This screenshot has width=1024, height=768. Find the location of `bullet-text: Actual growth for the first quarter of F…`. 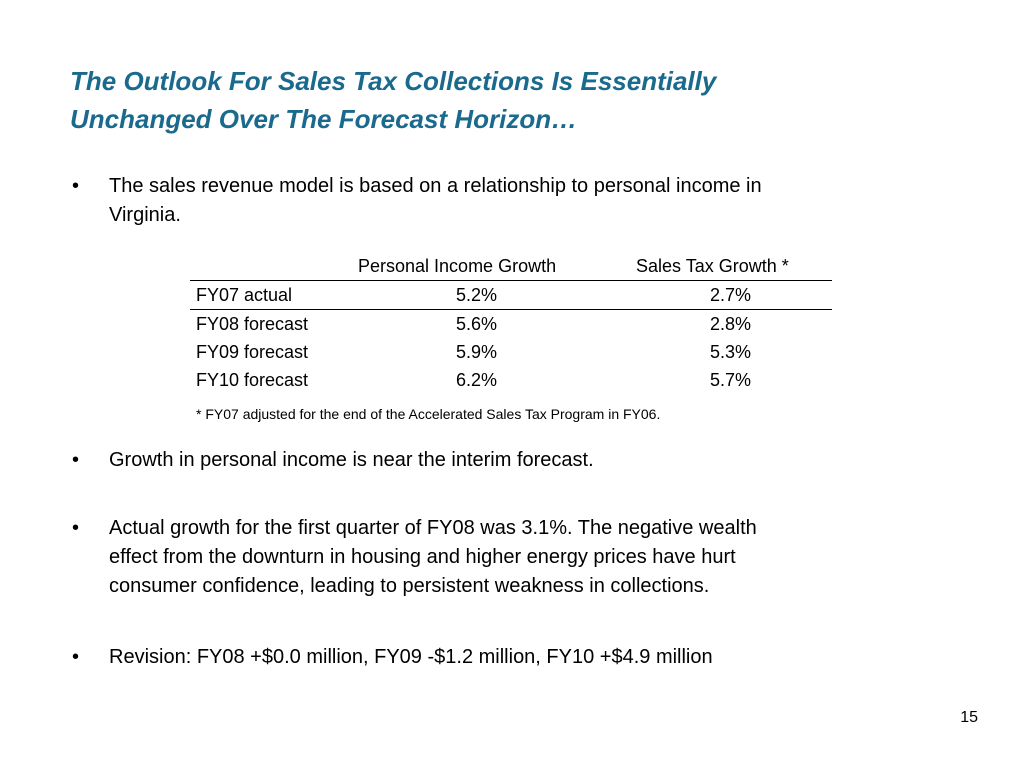

bullet-text: Actual growth for the first quarter of F… is located at coordinates (515, 557).